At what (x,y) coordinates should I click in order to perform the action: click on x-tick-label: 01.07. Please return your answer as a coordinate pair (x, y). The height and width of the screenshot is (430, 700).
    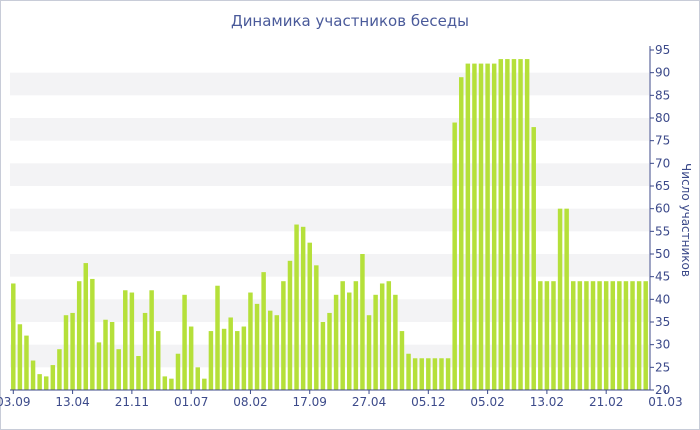
    Looking at the image, I should click on (191, 402).